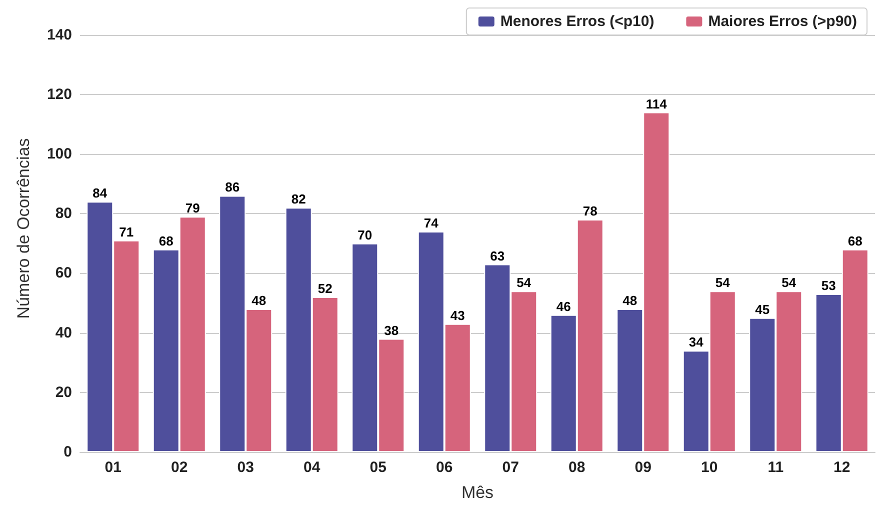  I want to click on data-label: 74, so click(432, 222).